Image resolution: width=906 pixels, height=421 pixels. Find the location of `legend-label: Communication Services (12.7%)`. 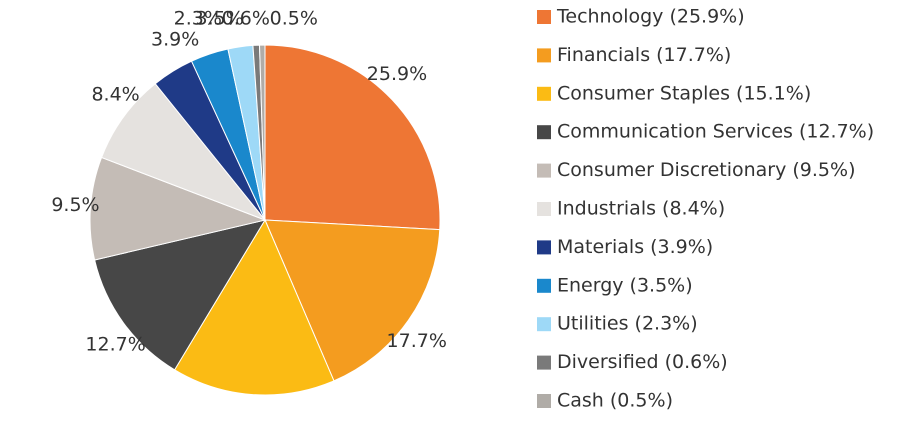

legend-label: Communication Services (12.7%) is located at coordinates (715, 132).